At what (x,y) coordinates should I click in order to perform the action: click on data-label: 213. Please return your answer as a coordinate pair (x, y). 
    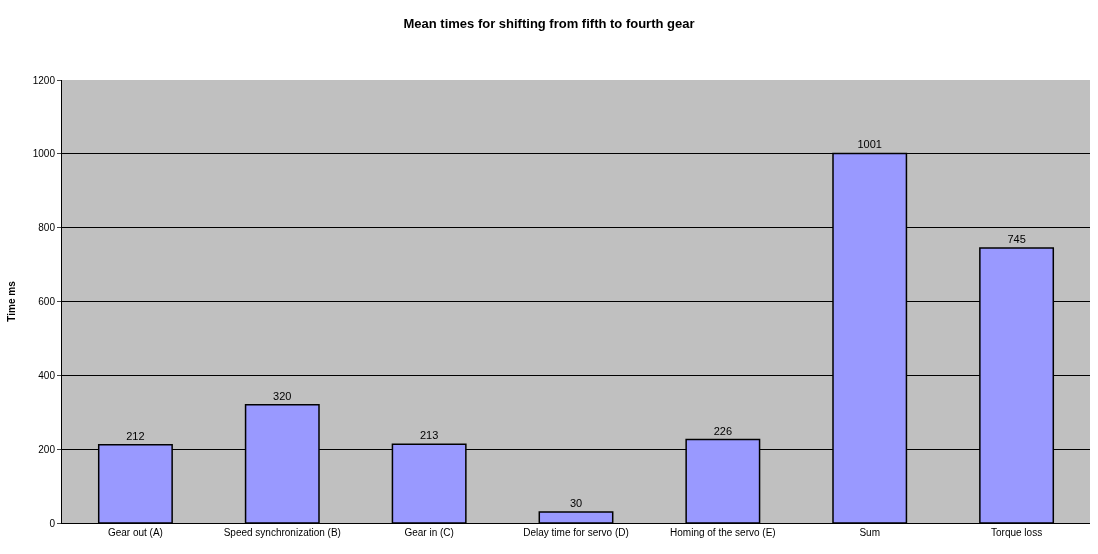
    Looking at the image, I should click on (429, 435).